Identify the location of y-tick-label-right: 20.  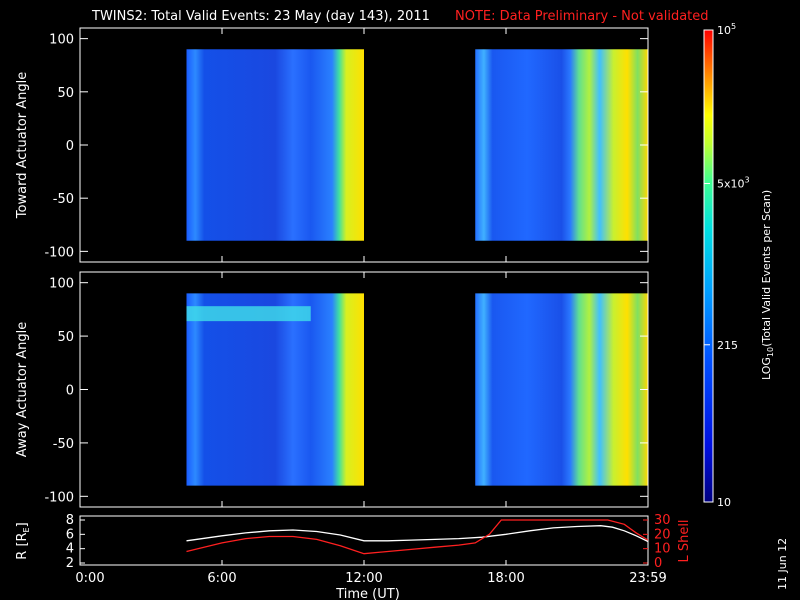
(662, 534).